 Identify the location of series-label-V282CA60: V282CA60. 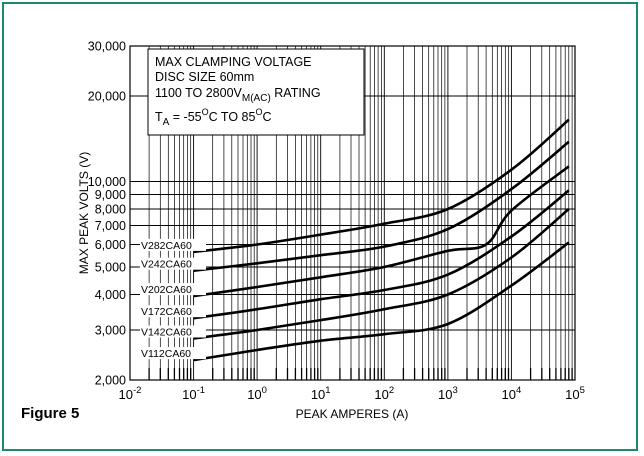
(166, 246).